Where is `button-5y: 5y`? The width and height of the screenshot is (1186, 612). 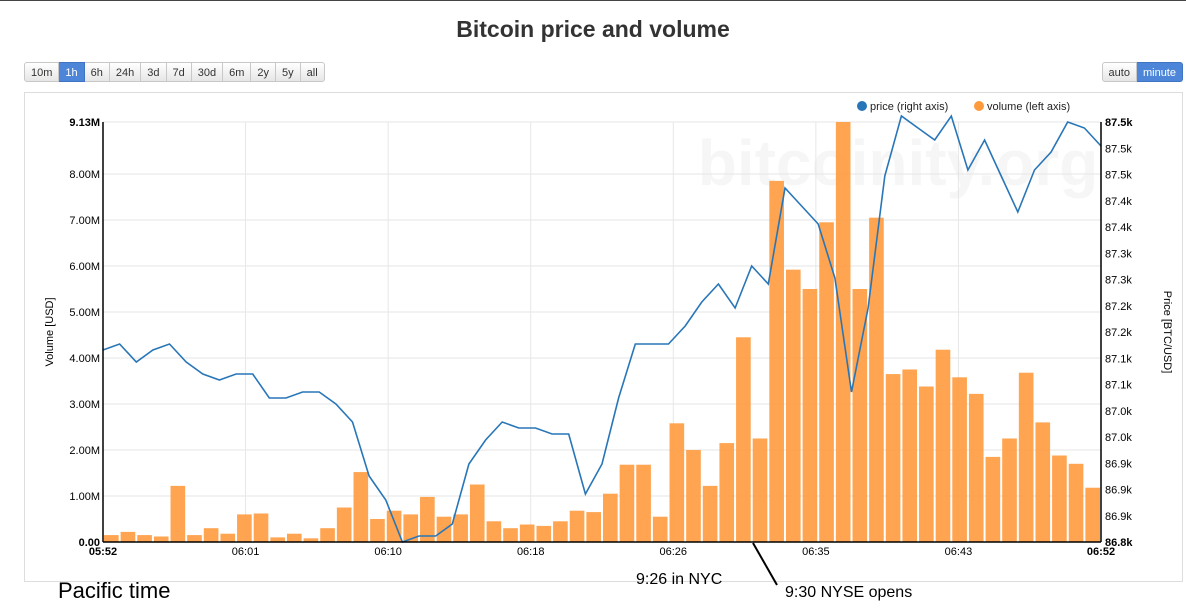
button-5y: 5y is located at coordinates (288, 72).